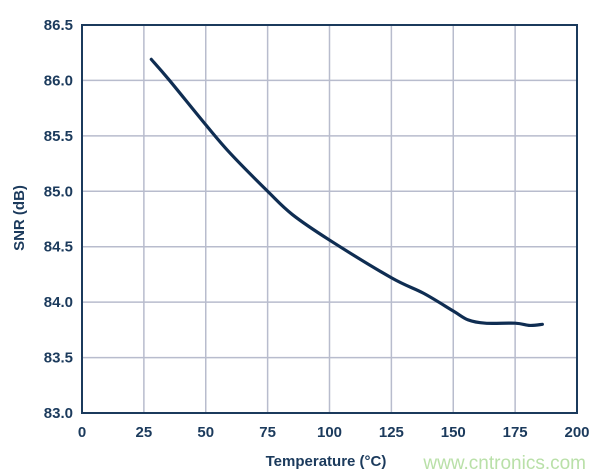 This screenshot has height=476, width=600. What do you see at coordinates (205, 432) in the screenshot?
I see `x-tick-label: 50` at bounding box center [205, 432].